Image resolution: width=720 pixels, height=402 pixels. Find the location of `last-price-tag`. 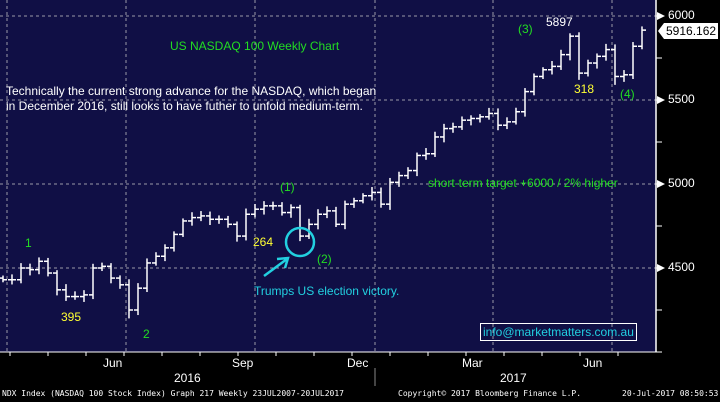

last-price-tag is located at coordinates (688, 31).